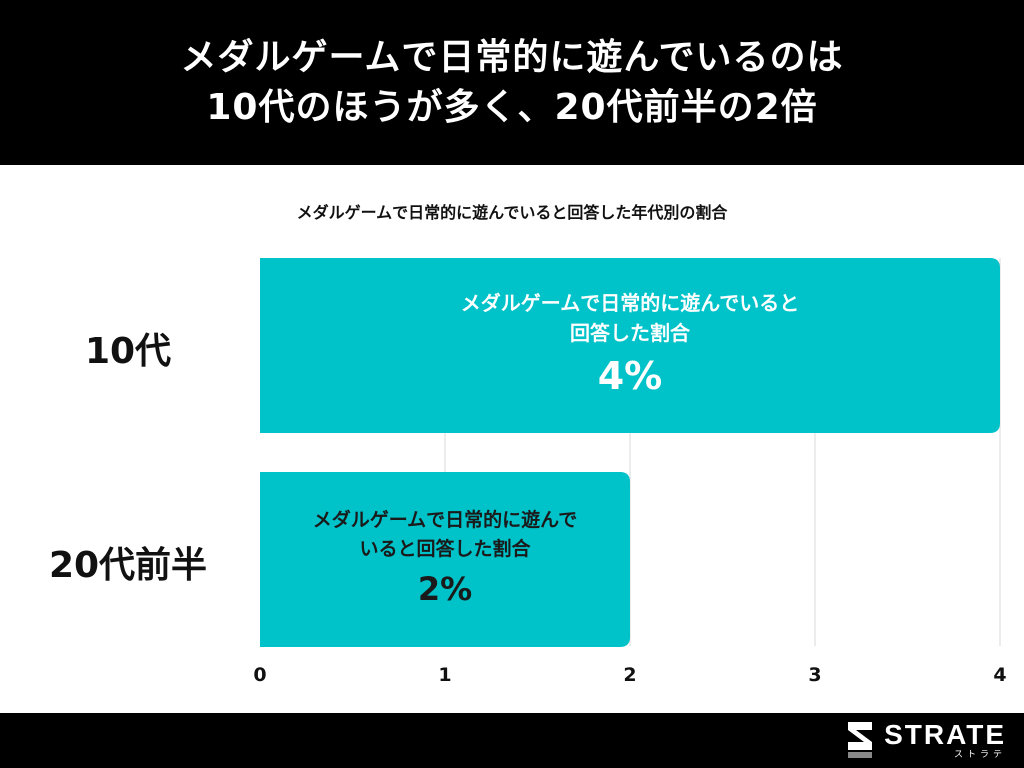 Image resolution: width=1024 pixels, height=768 pixels. I want to click on x-tick-label-0: 0, so click(259, 675).